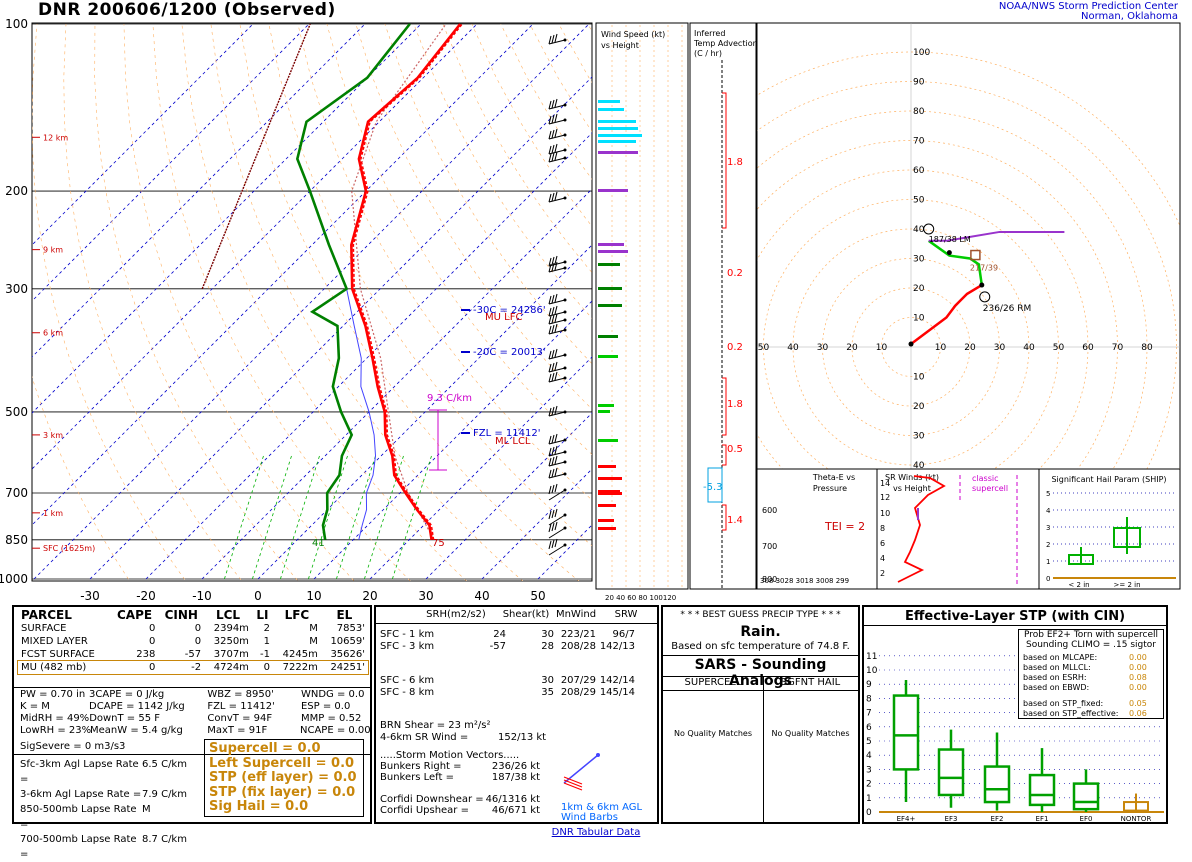 The image size is (1192, 862). Describe the element at coordinates (1086, 796) in the screenshot. I see `stp-box` at that location.